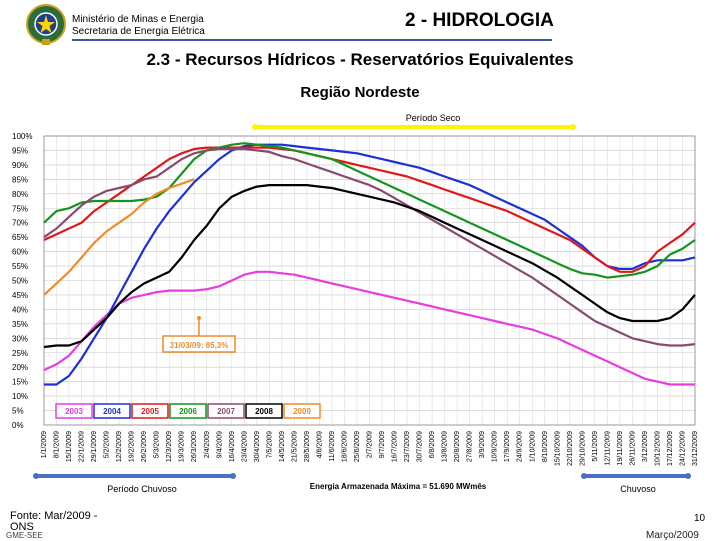 The width and height of the screenshot is (720, 541). I want to click on y-tick-label: 45%, so click(20, 295).